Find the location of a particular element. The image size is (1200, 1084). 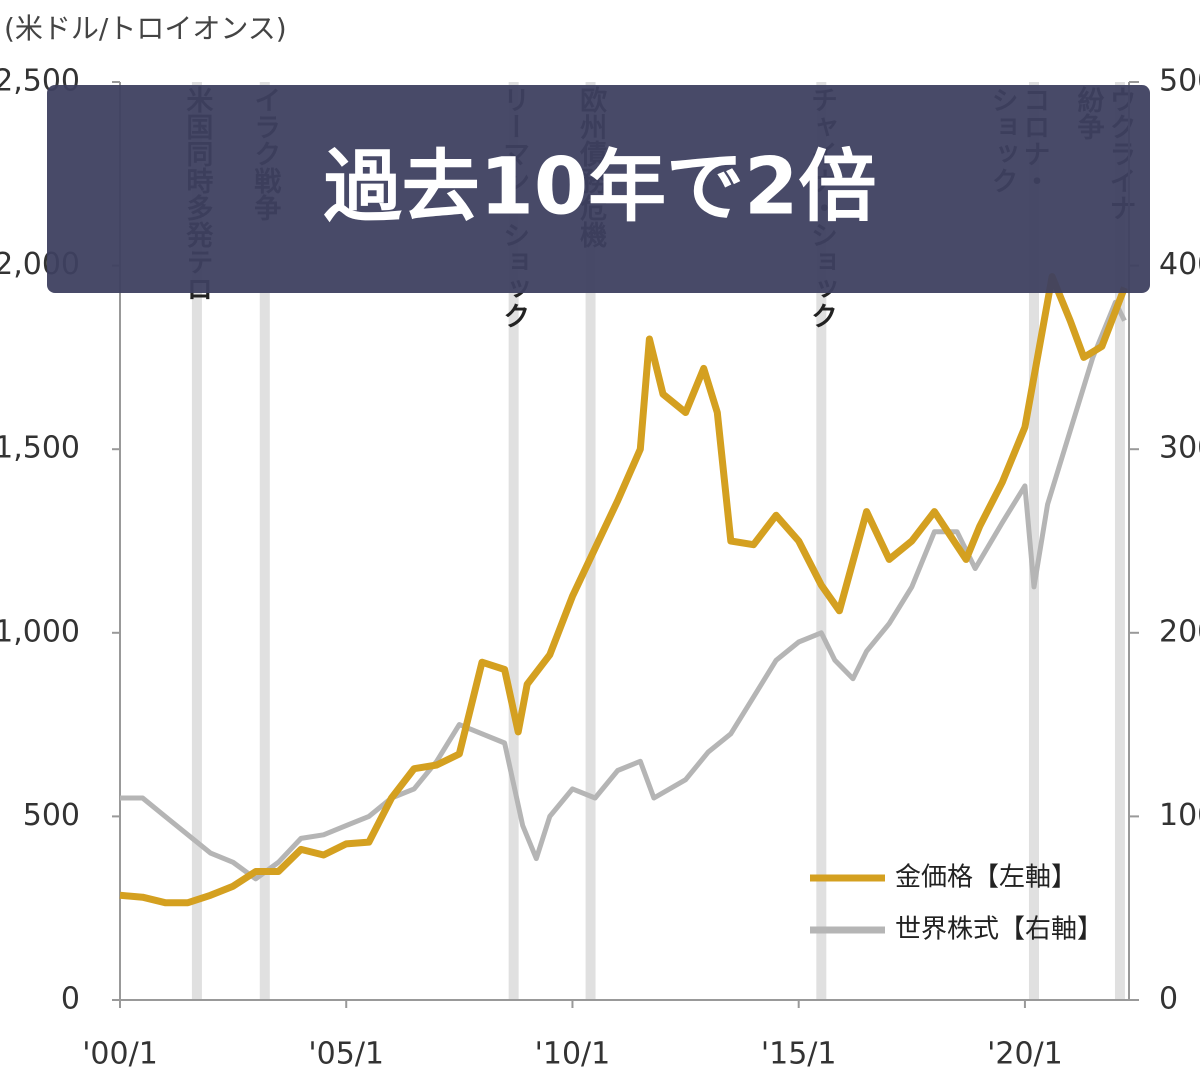

x-tick-label: '20/1 is located at coordinates (1025, 1054).